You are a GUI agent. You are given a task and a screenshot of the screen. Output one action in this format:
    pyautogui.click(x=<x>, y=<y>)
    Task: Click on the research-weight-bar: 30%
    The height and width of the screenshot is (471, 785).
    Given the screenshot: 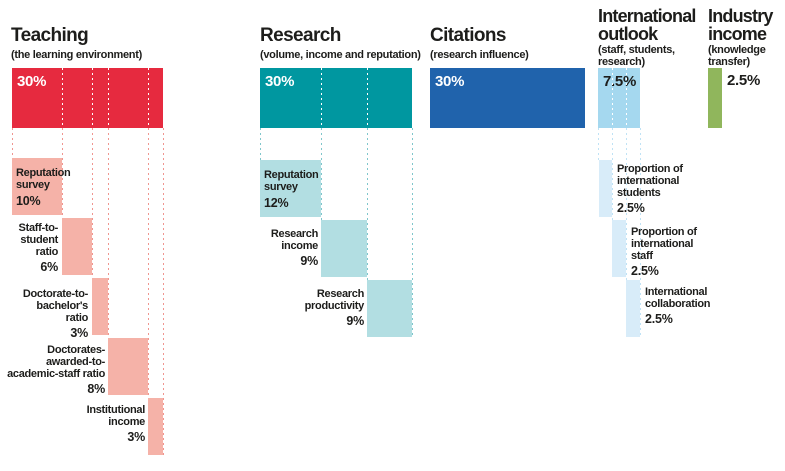 What is the action you would take?
    pyautogui.click(x=336, y=98)
    